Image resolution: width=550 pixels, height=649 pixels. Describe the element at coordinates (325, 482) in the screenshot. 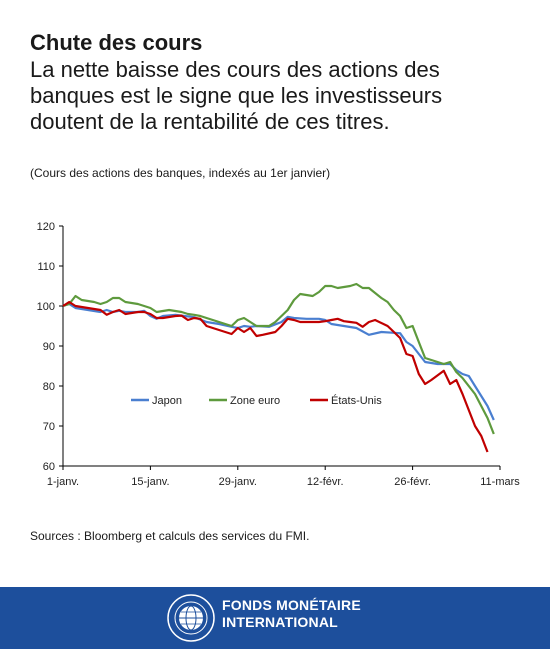

I see `x-tick-label: 12-févr.` at that location.